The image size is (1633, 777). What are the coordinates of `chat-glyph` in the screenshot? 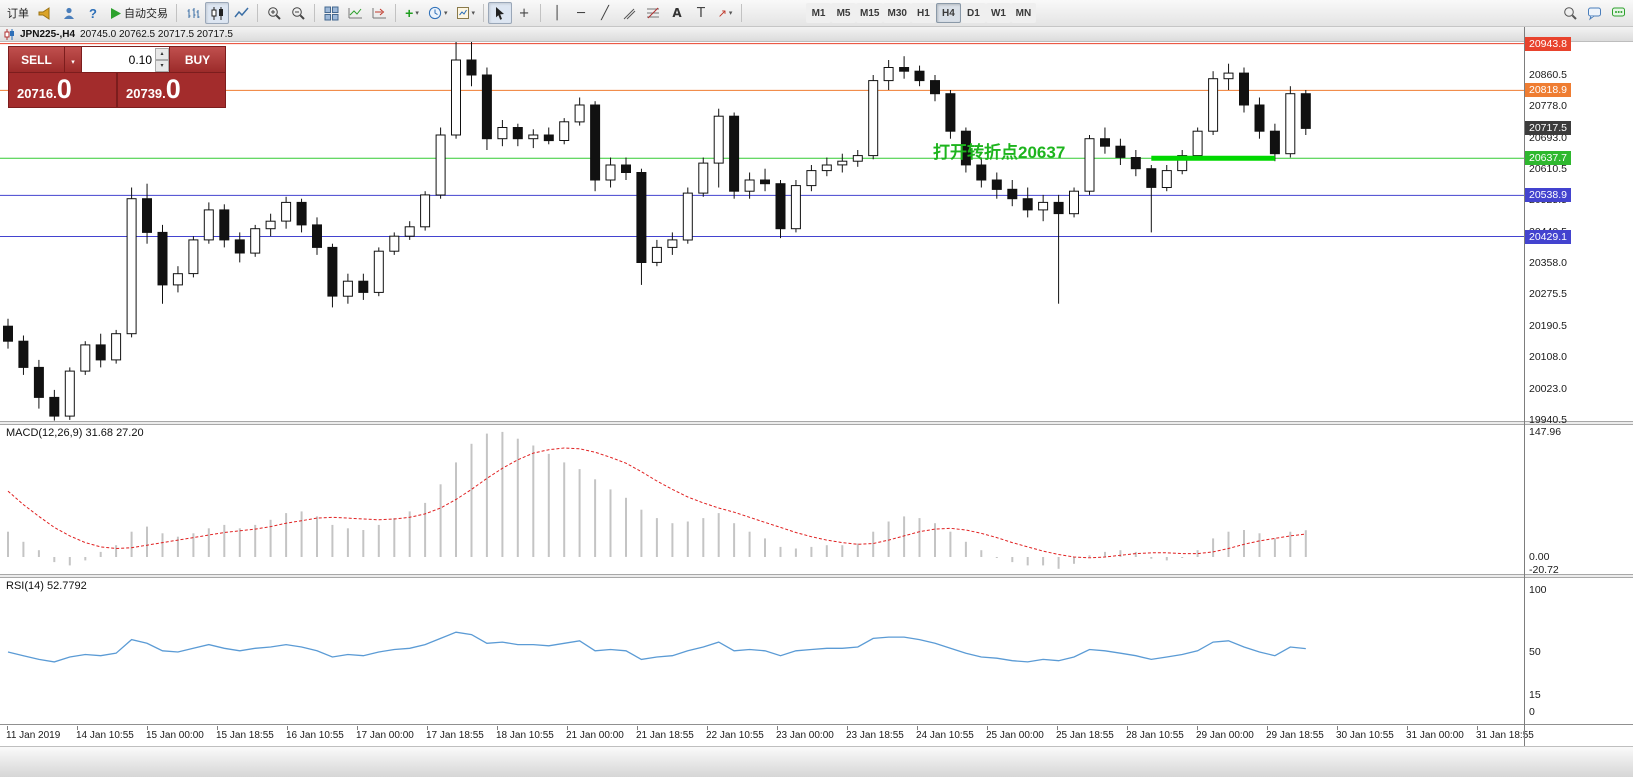 It's located at (1594, 13).